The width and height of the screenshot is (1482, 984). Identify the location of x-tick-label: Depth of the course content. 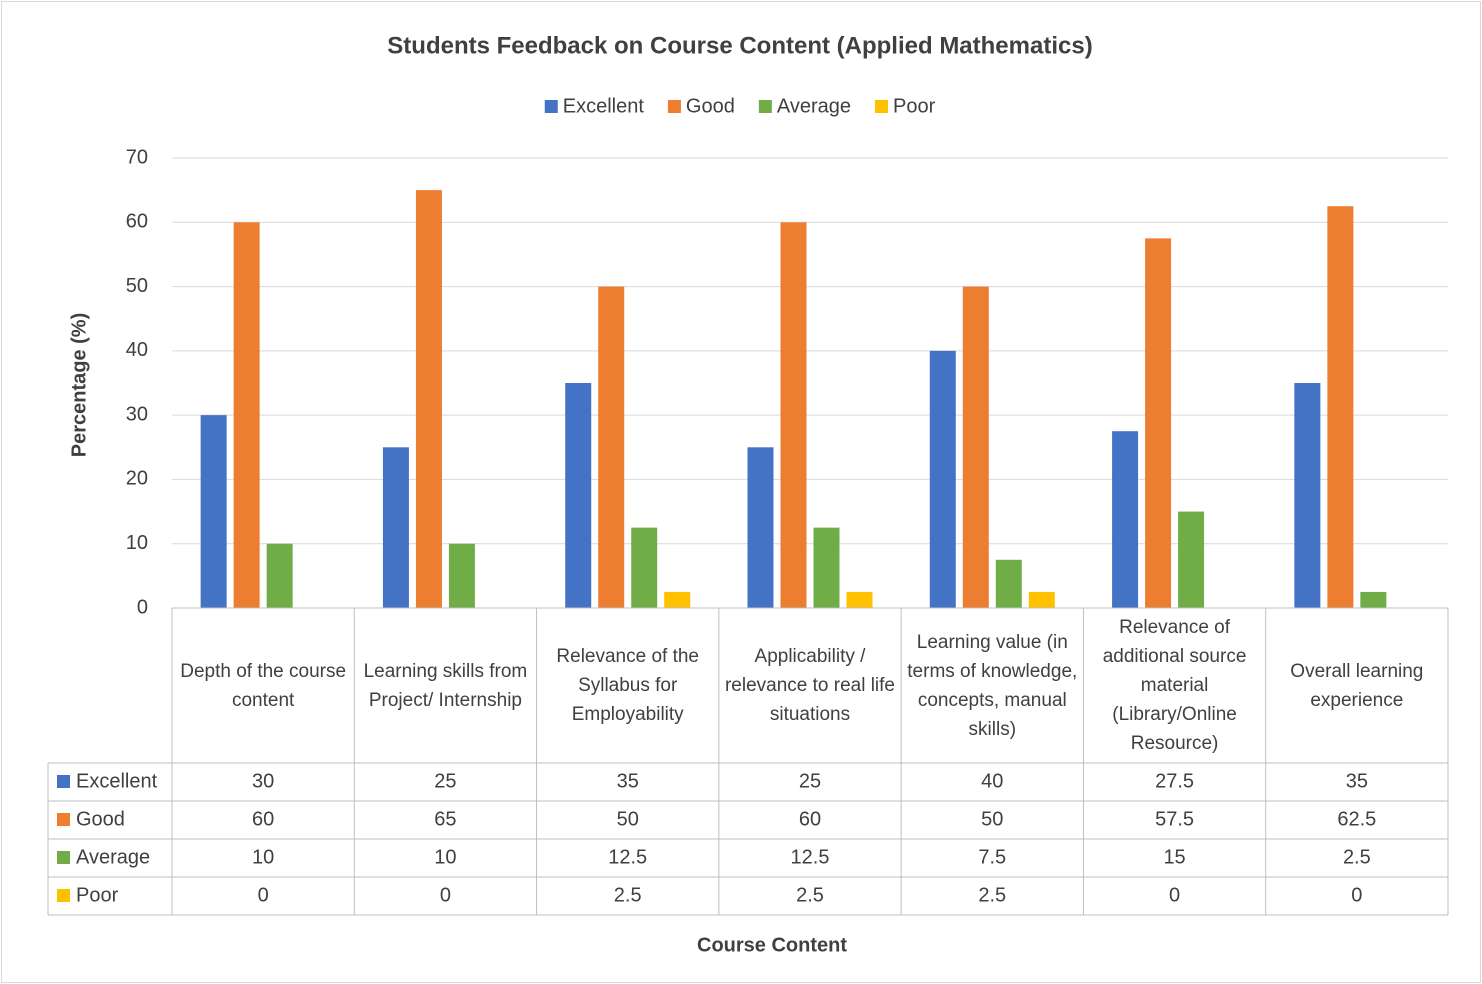
(263, 685).